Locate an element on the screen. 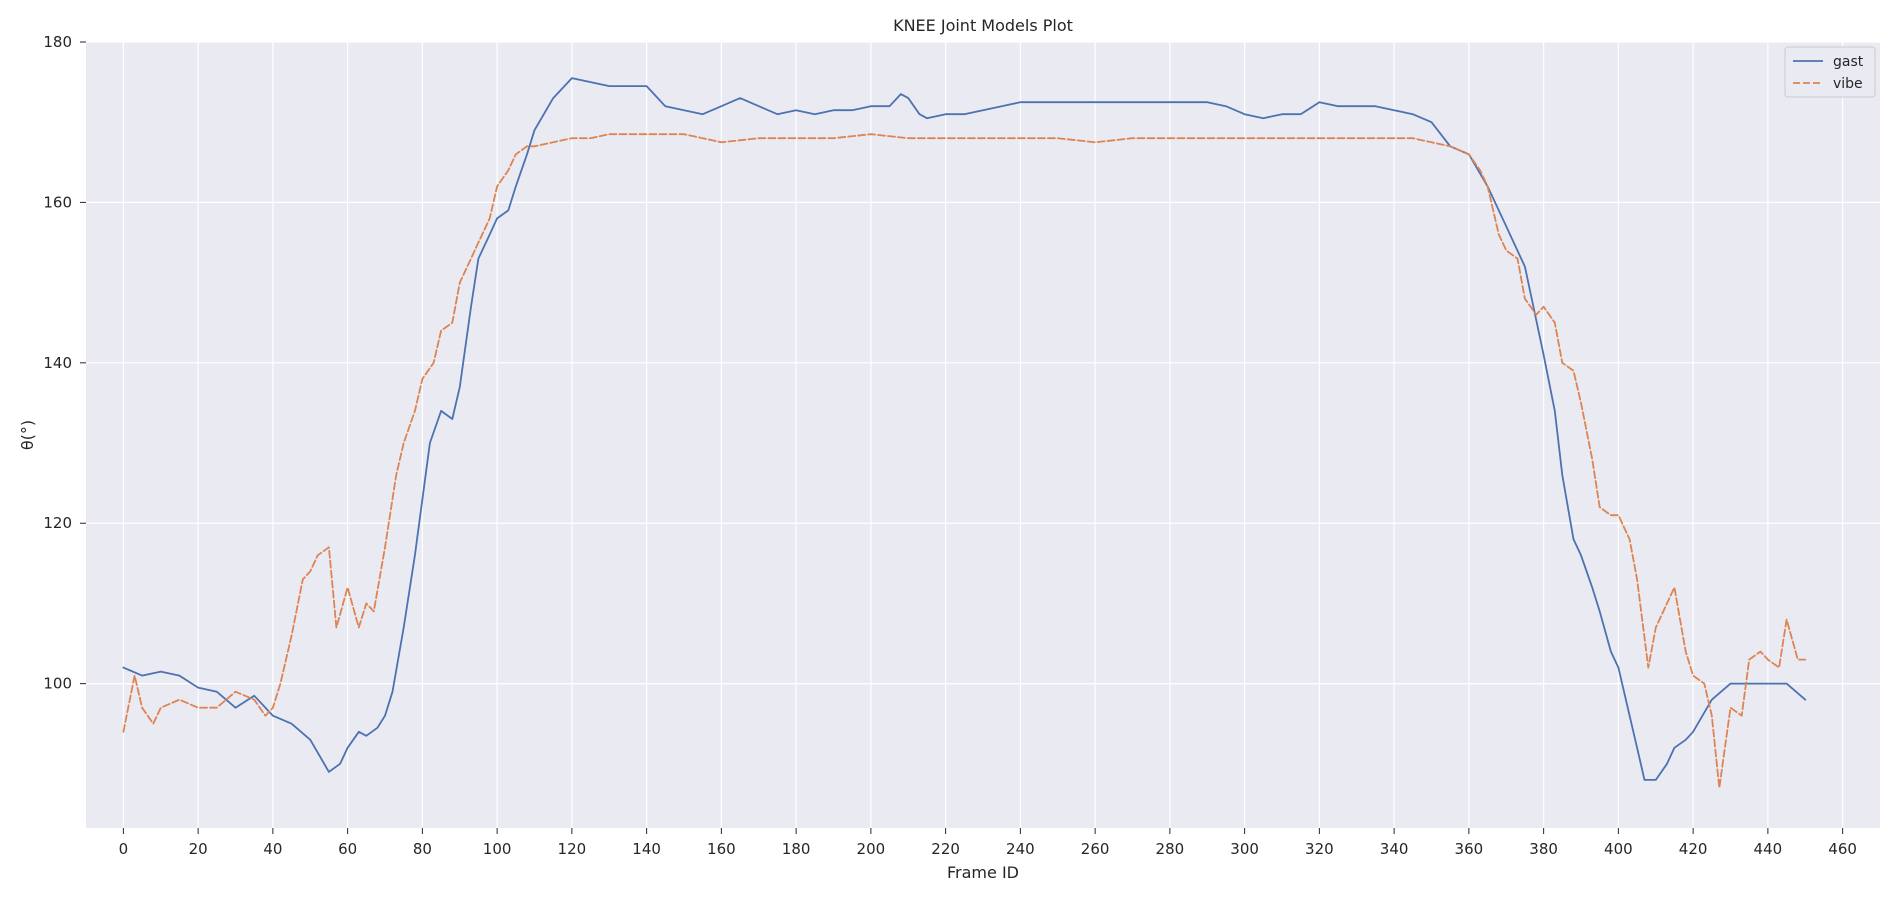 The height and width of the screenshot is (900, 1900). x-tick-label: 180 is located at coordinates (796, 849).